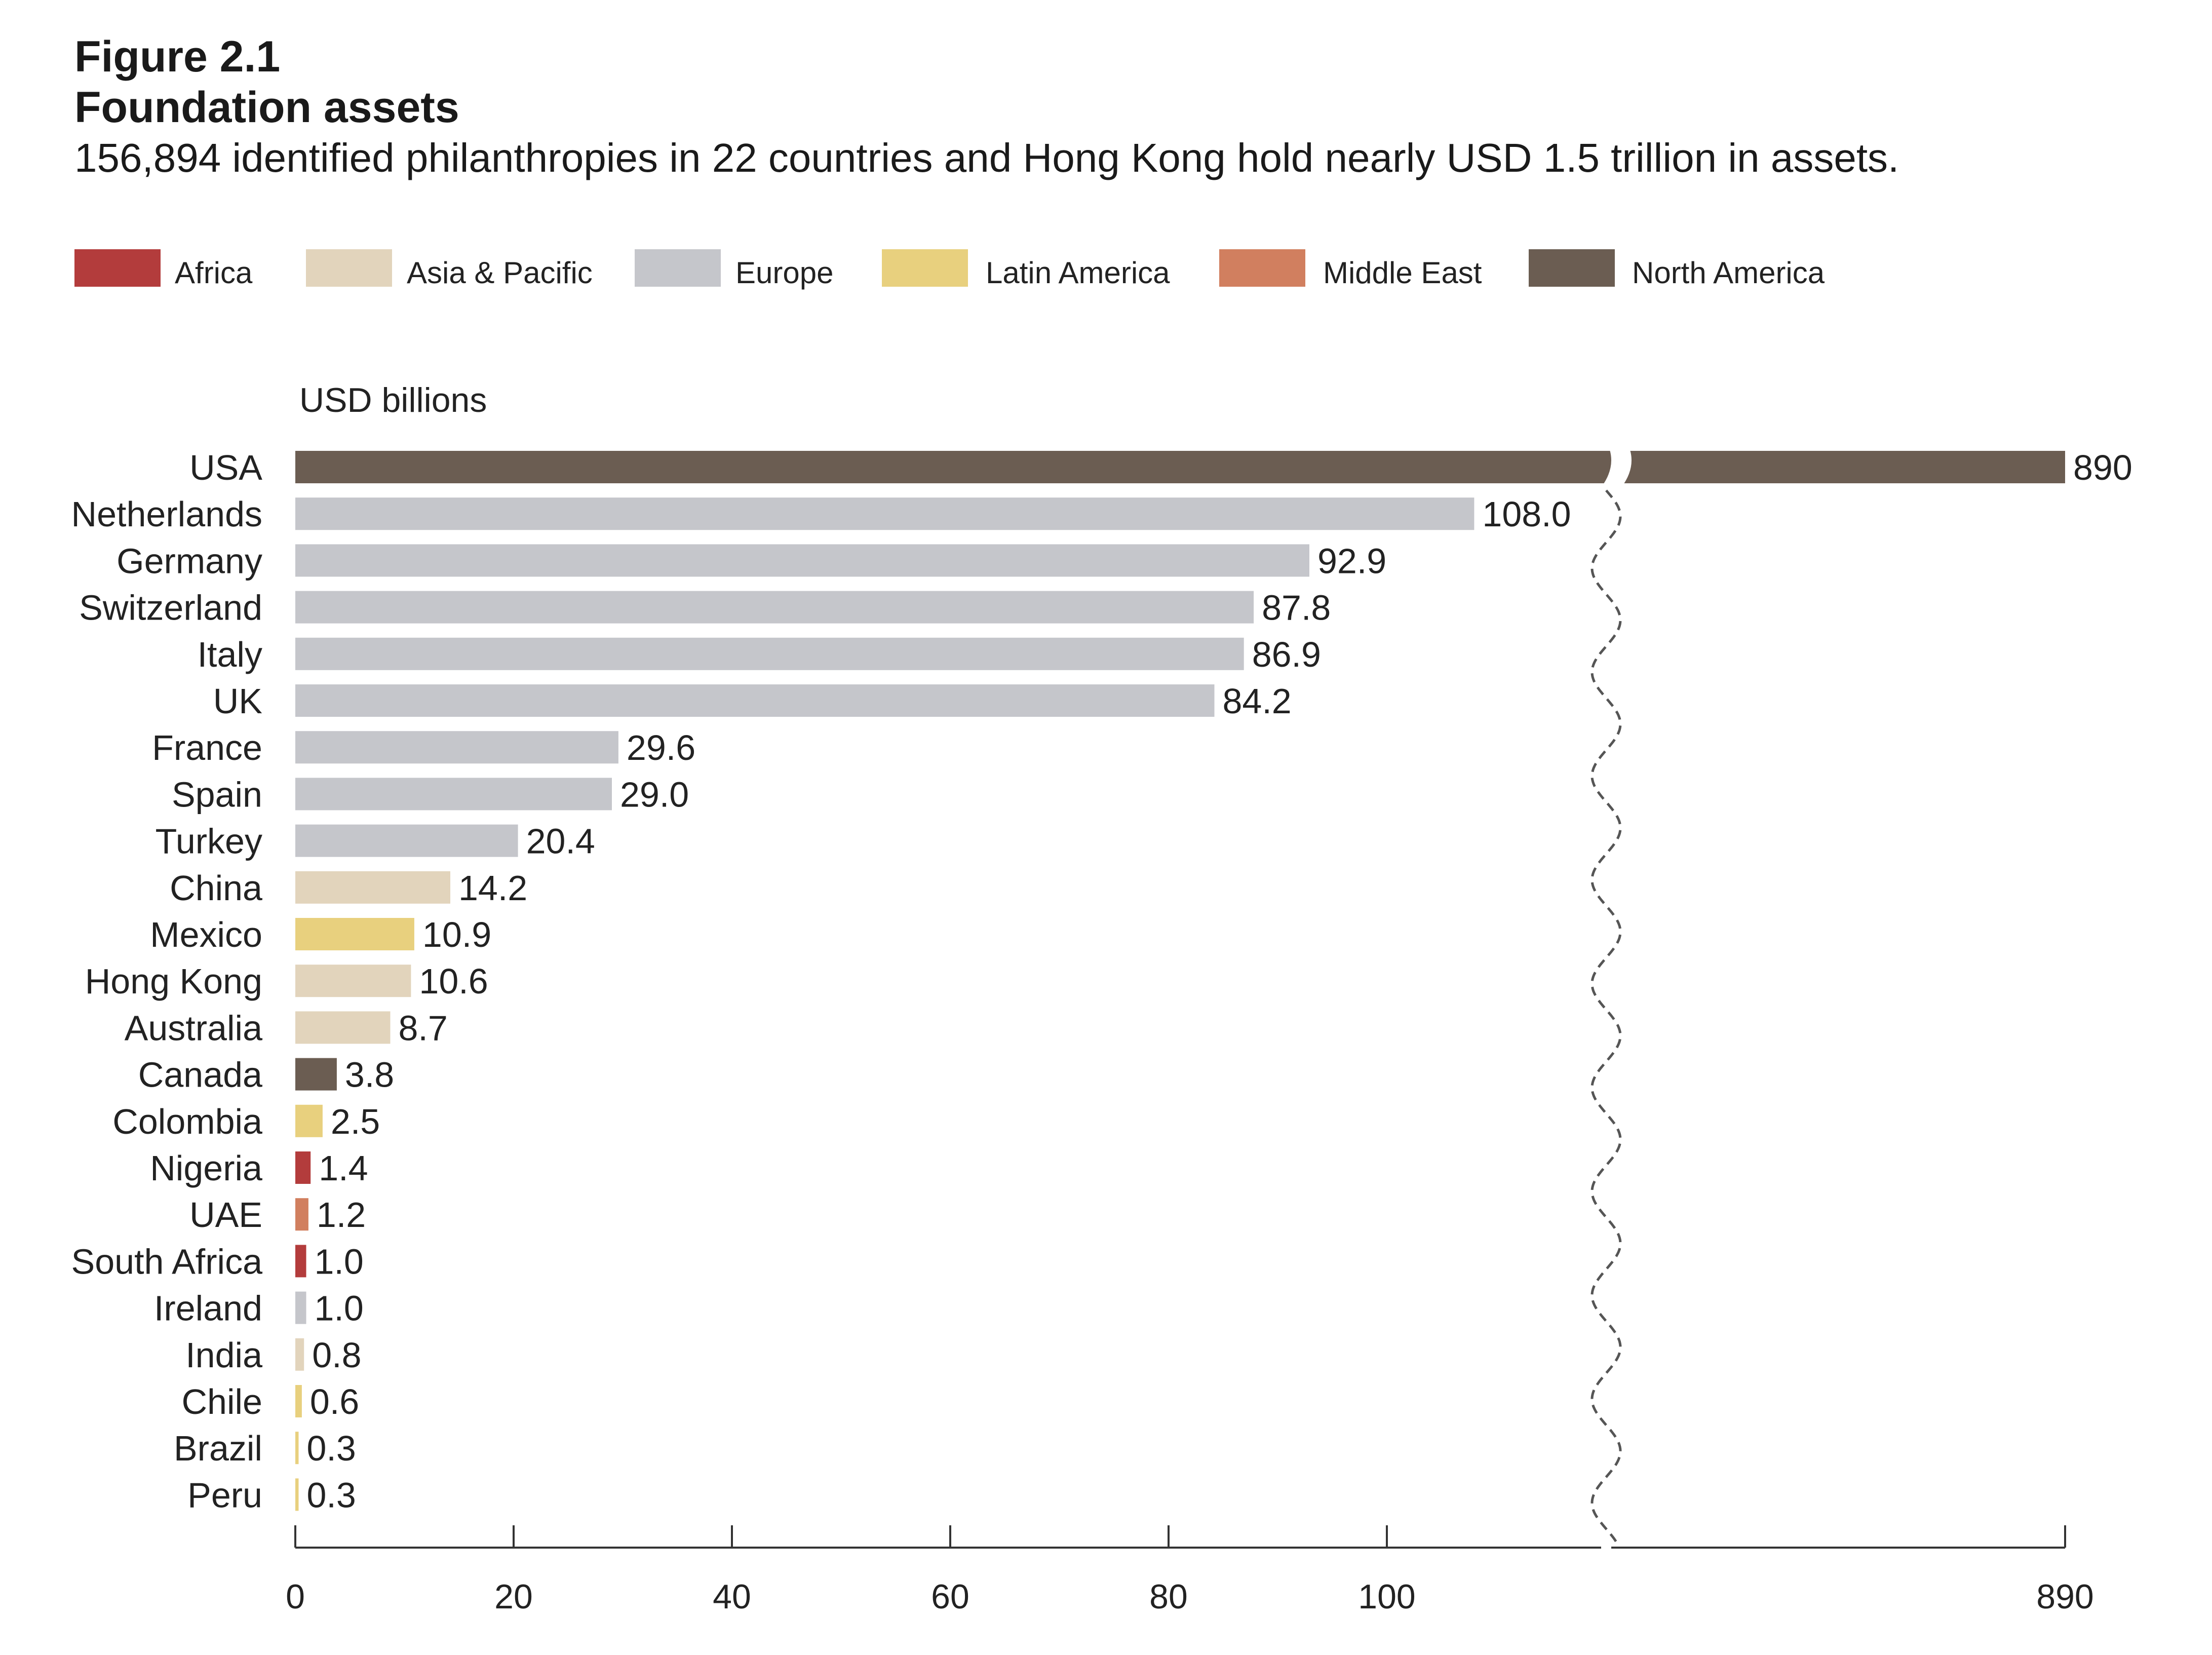  Describe the element at coordinates (370, 1075) in the screenshot. I see `value-label-canada: 3.8` at that location.